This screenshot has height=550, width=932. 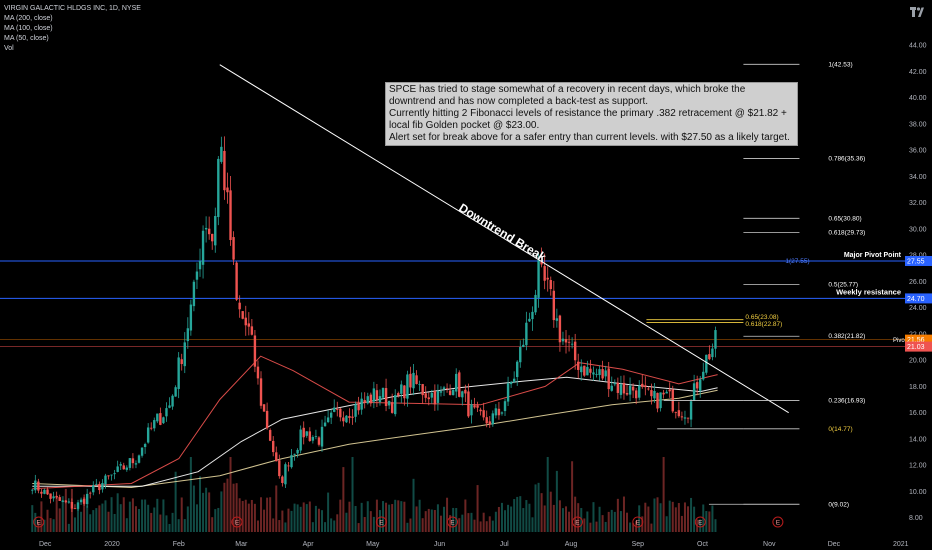 I want to click on indicator-ma200: MA (200, close), so click(x=28, y=18).